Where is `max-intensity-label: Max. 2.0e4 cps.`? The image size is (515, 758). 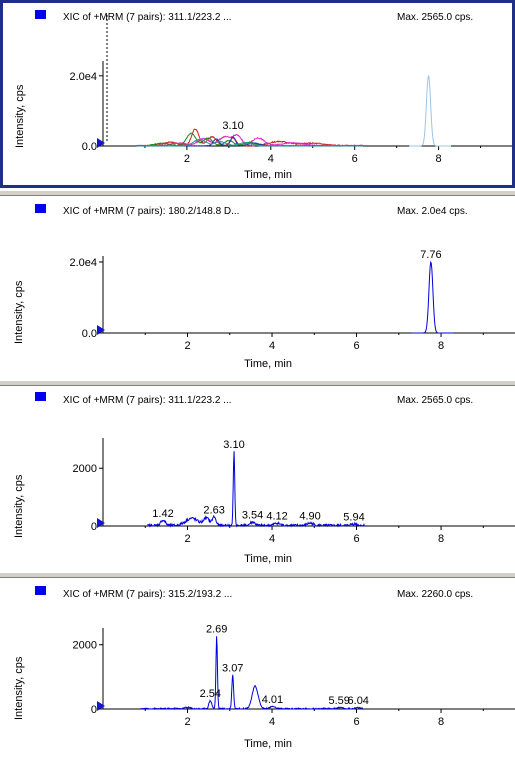
max-intensity-label: Max. 2.0e4 cps. is located at coordinates (432, 211).